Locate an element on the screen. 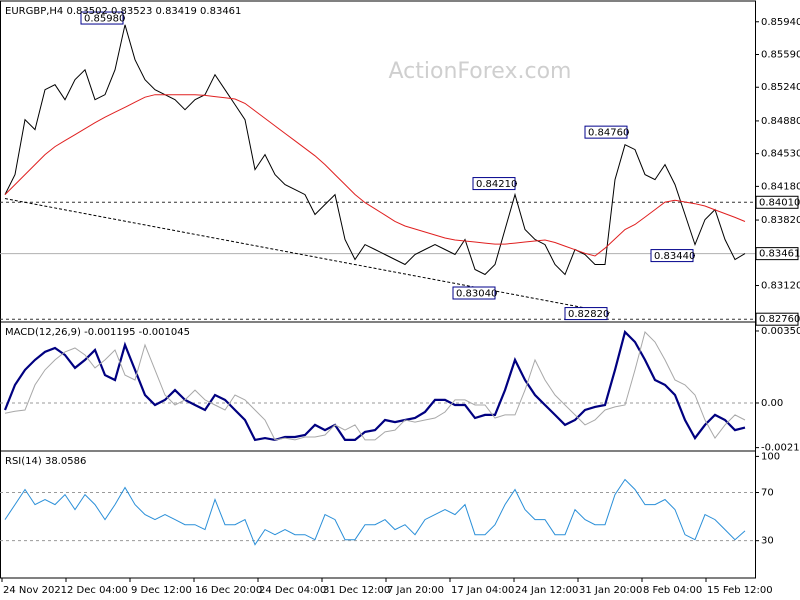 Image resolution: width=800 pixels, height=600 pixels. watermark: ActionForex.com is located at coordinates (480, 71).